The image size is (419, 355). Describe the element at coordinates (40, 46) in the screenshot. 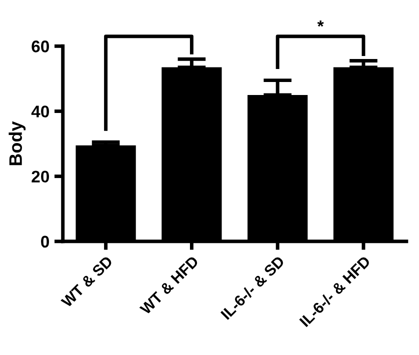

I see `y-tick-label: 60` at that location.